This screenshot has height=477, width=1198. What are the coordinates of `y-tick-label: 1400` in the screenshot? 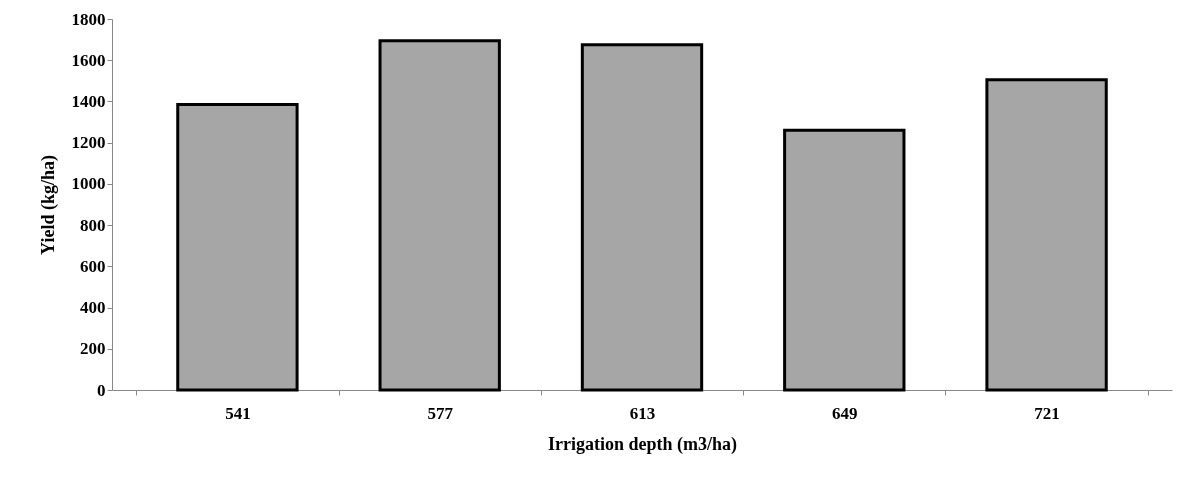 It's located at (88, 101).